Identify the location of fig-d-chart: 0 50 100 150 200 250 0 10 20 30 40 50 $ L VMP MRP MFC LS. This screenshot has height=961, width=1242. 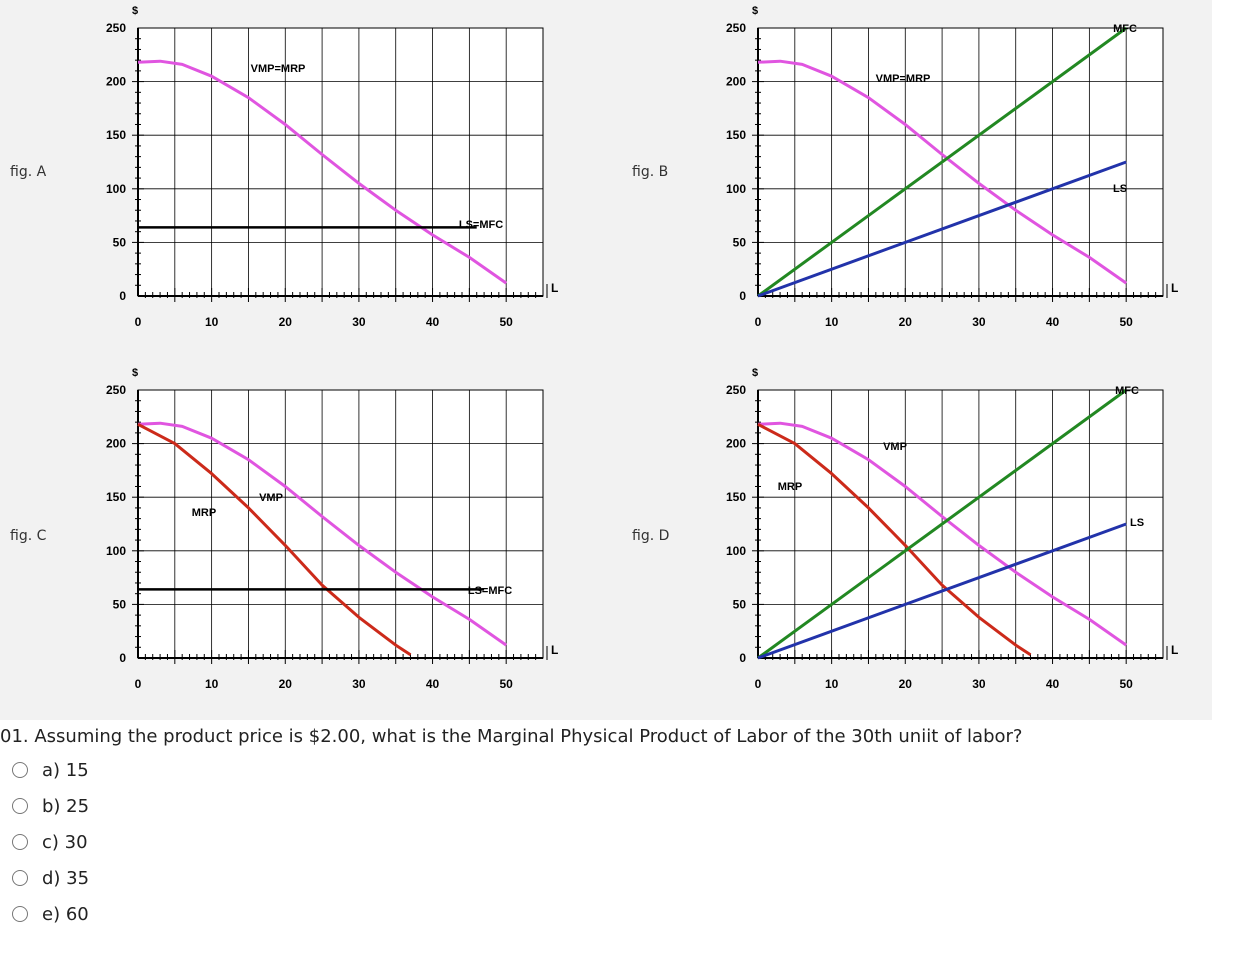
(952, 529).